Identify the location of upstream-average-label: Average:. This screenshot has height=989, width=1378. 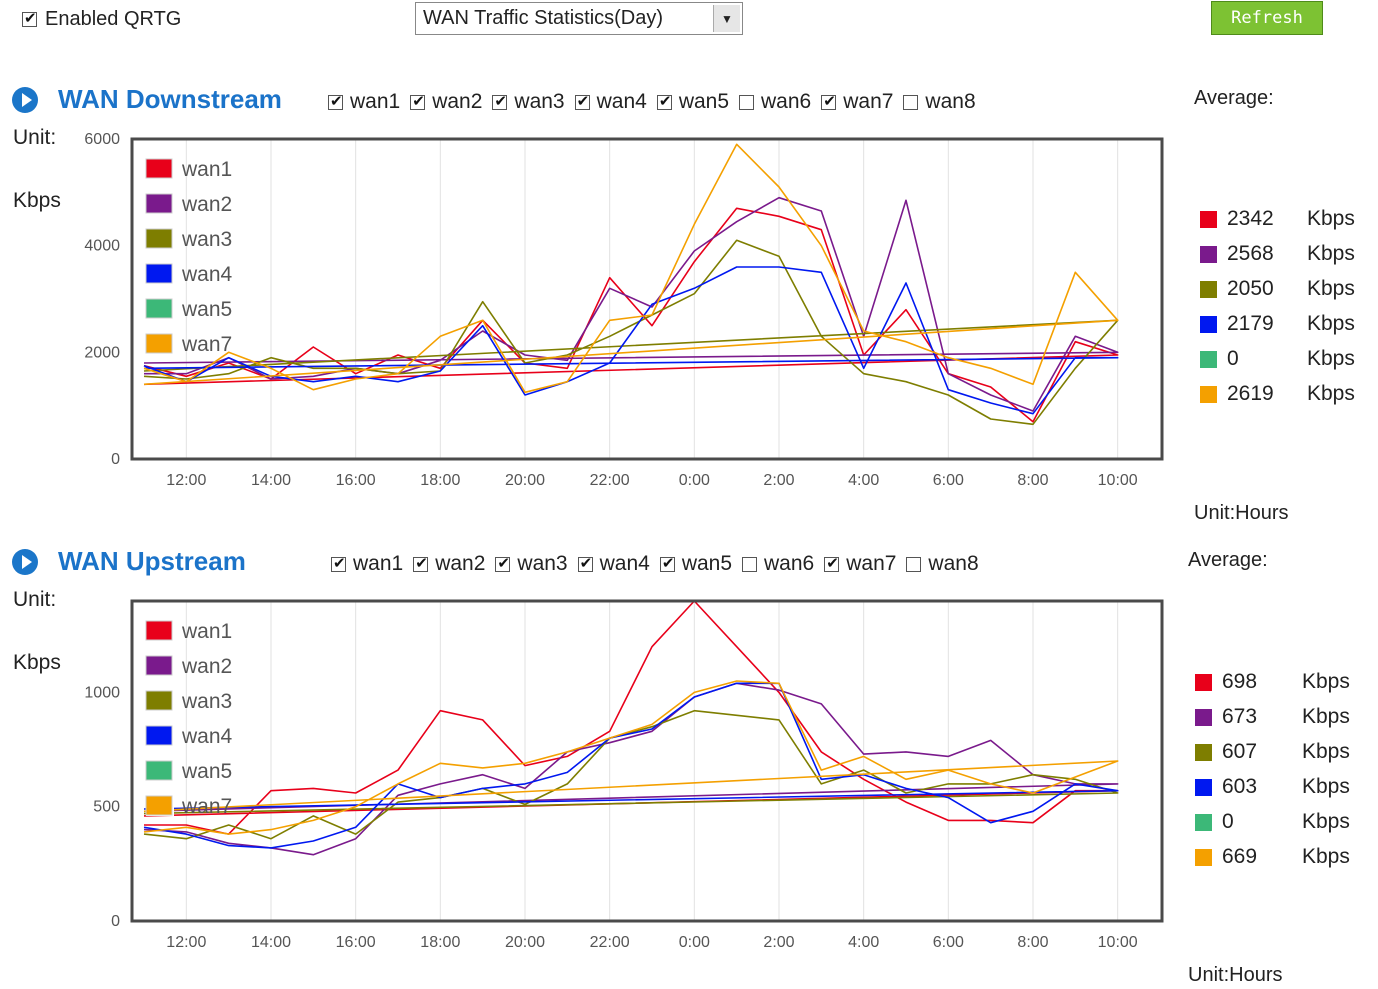
(1228, 560).